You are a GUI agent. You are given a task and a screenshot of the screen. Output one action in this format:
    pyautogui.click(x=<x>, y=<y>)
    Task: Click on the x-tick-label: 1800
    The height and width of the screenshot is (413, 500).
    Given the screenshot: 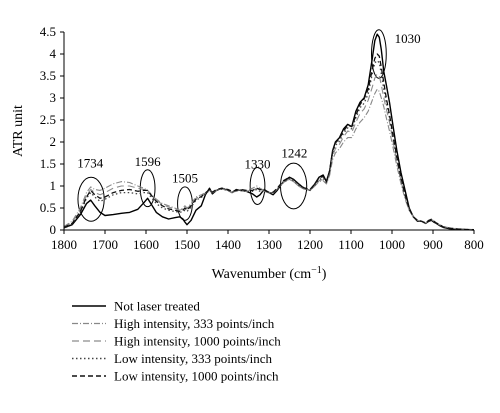 What is the action you would take?
    pyautogui.click(x=64, y=244)
    